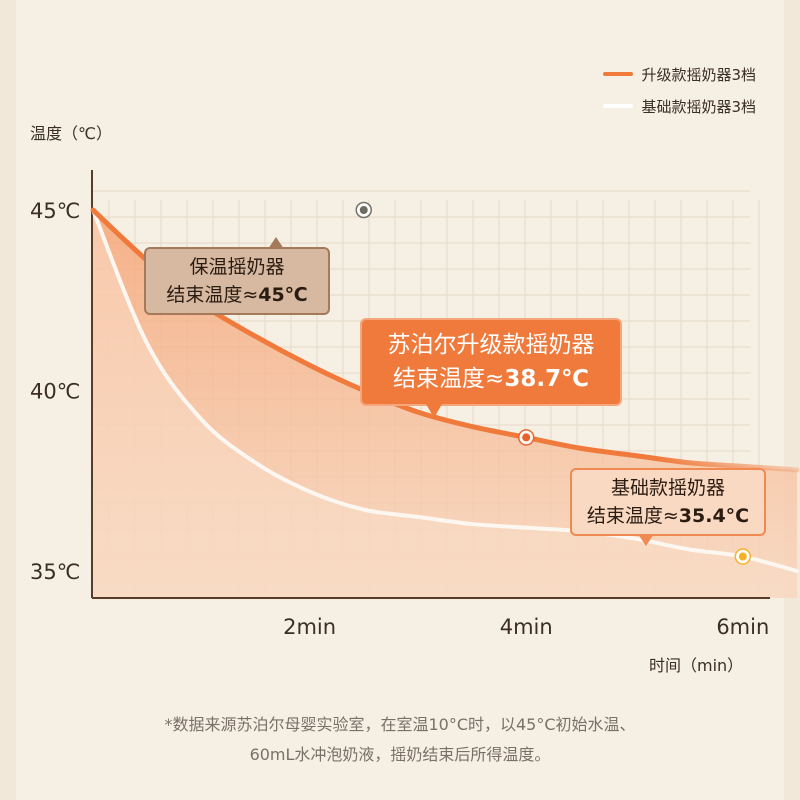 Image resolution: width=800 pixels, height=800 pixels. I want to click on callout-keep-warm: 保温摇奶器 结束温度≈45℃, so click(237, 276).